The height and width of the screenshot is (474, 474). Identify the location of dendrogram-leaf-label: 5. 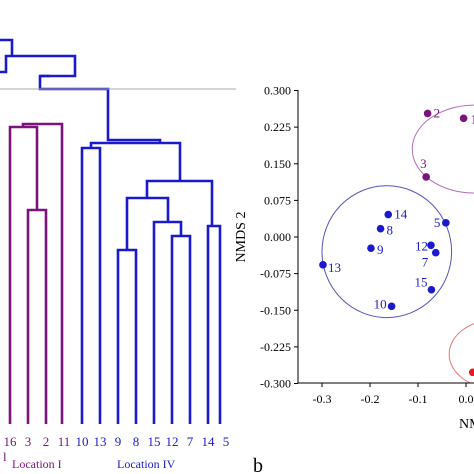
(226, 441).